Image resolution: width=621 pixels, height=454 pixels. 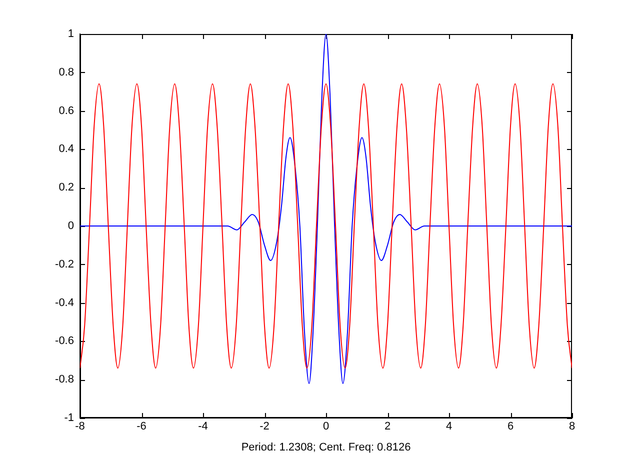 What do you see at coordinates (510, 426) in the screenshot?
I see `x-tick-label: 6` at bounding box center [510, 426].